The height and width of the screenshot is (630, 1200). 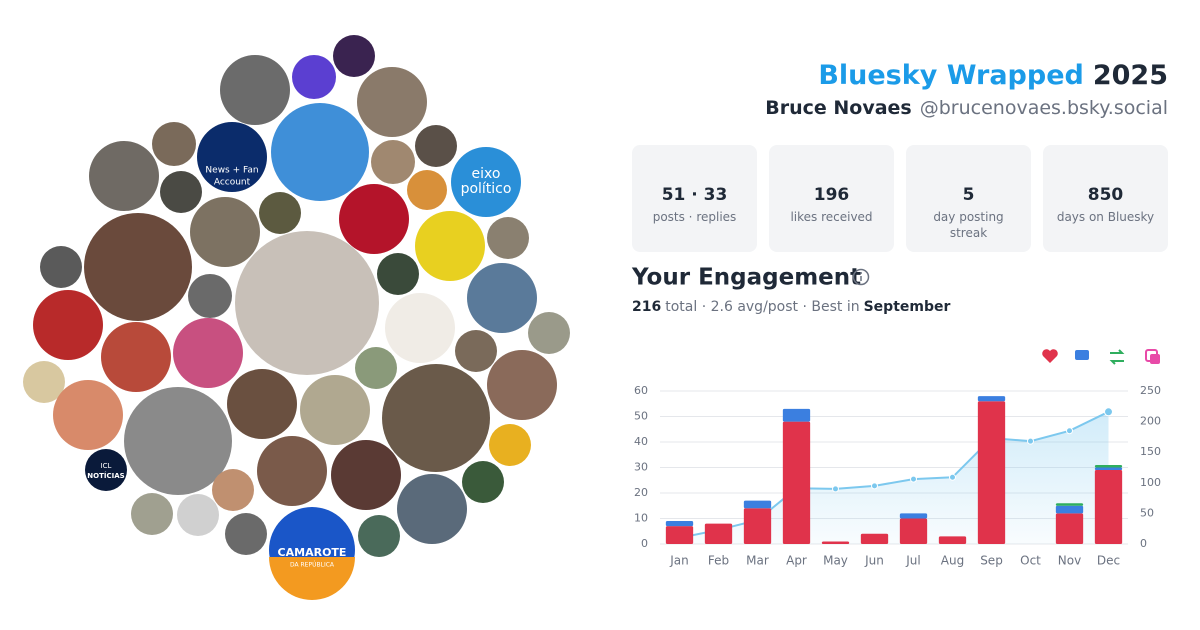 I want to click on stat-value: 51 · 33, so click(x=694, y=195).